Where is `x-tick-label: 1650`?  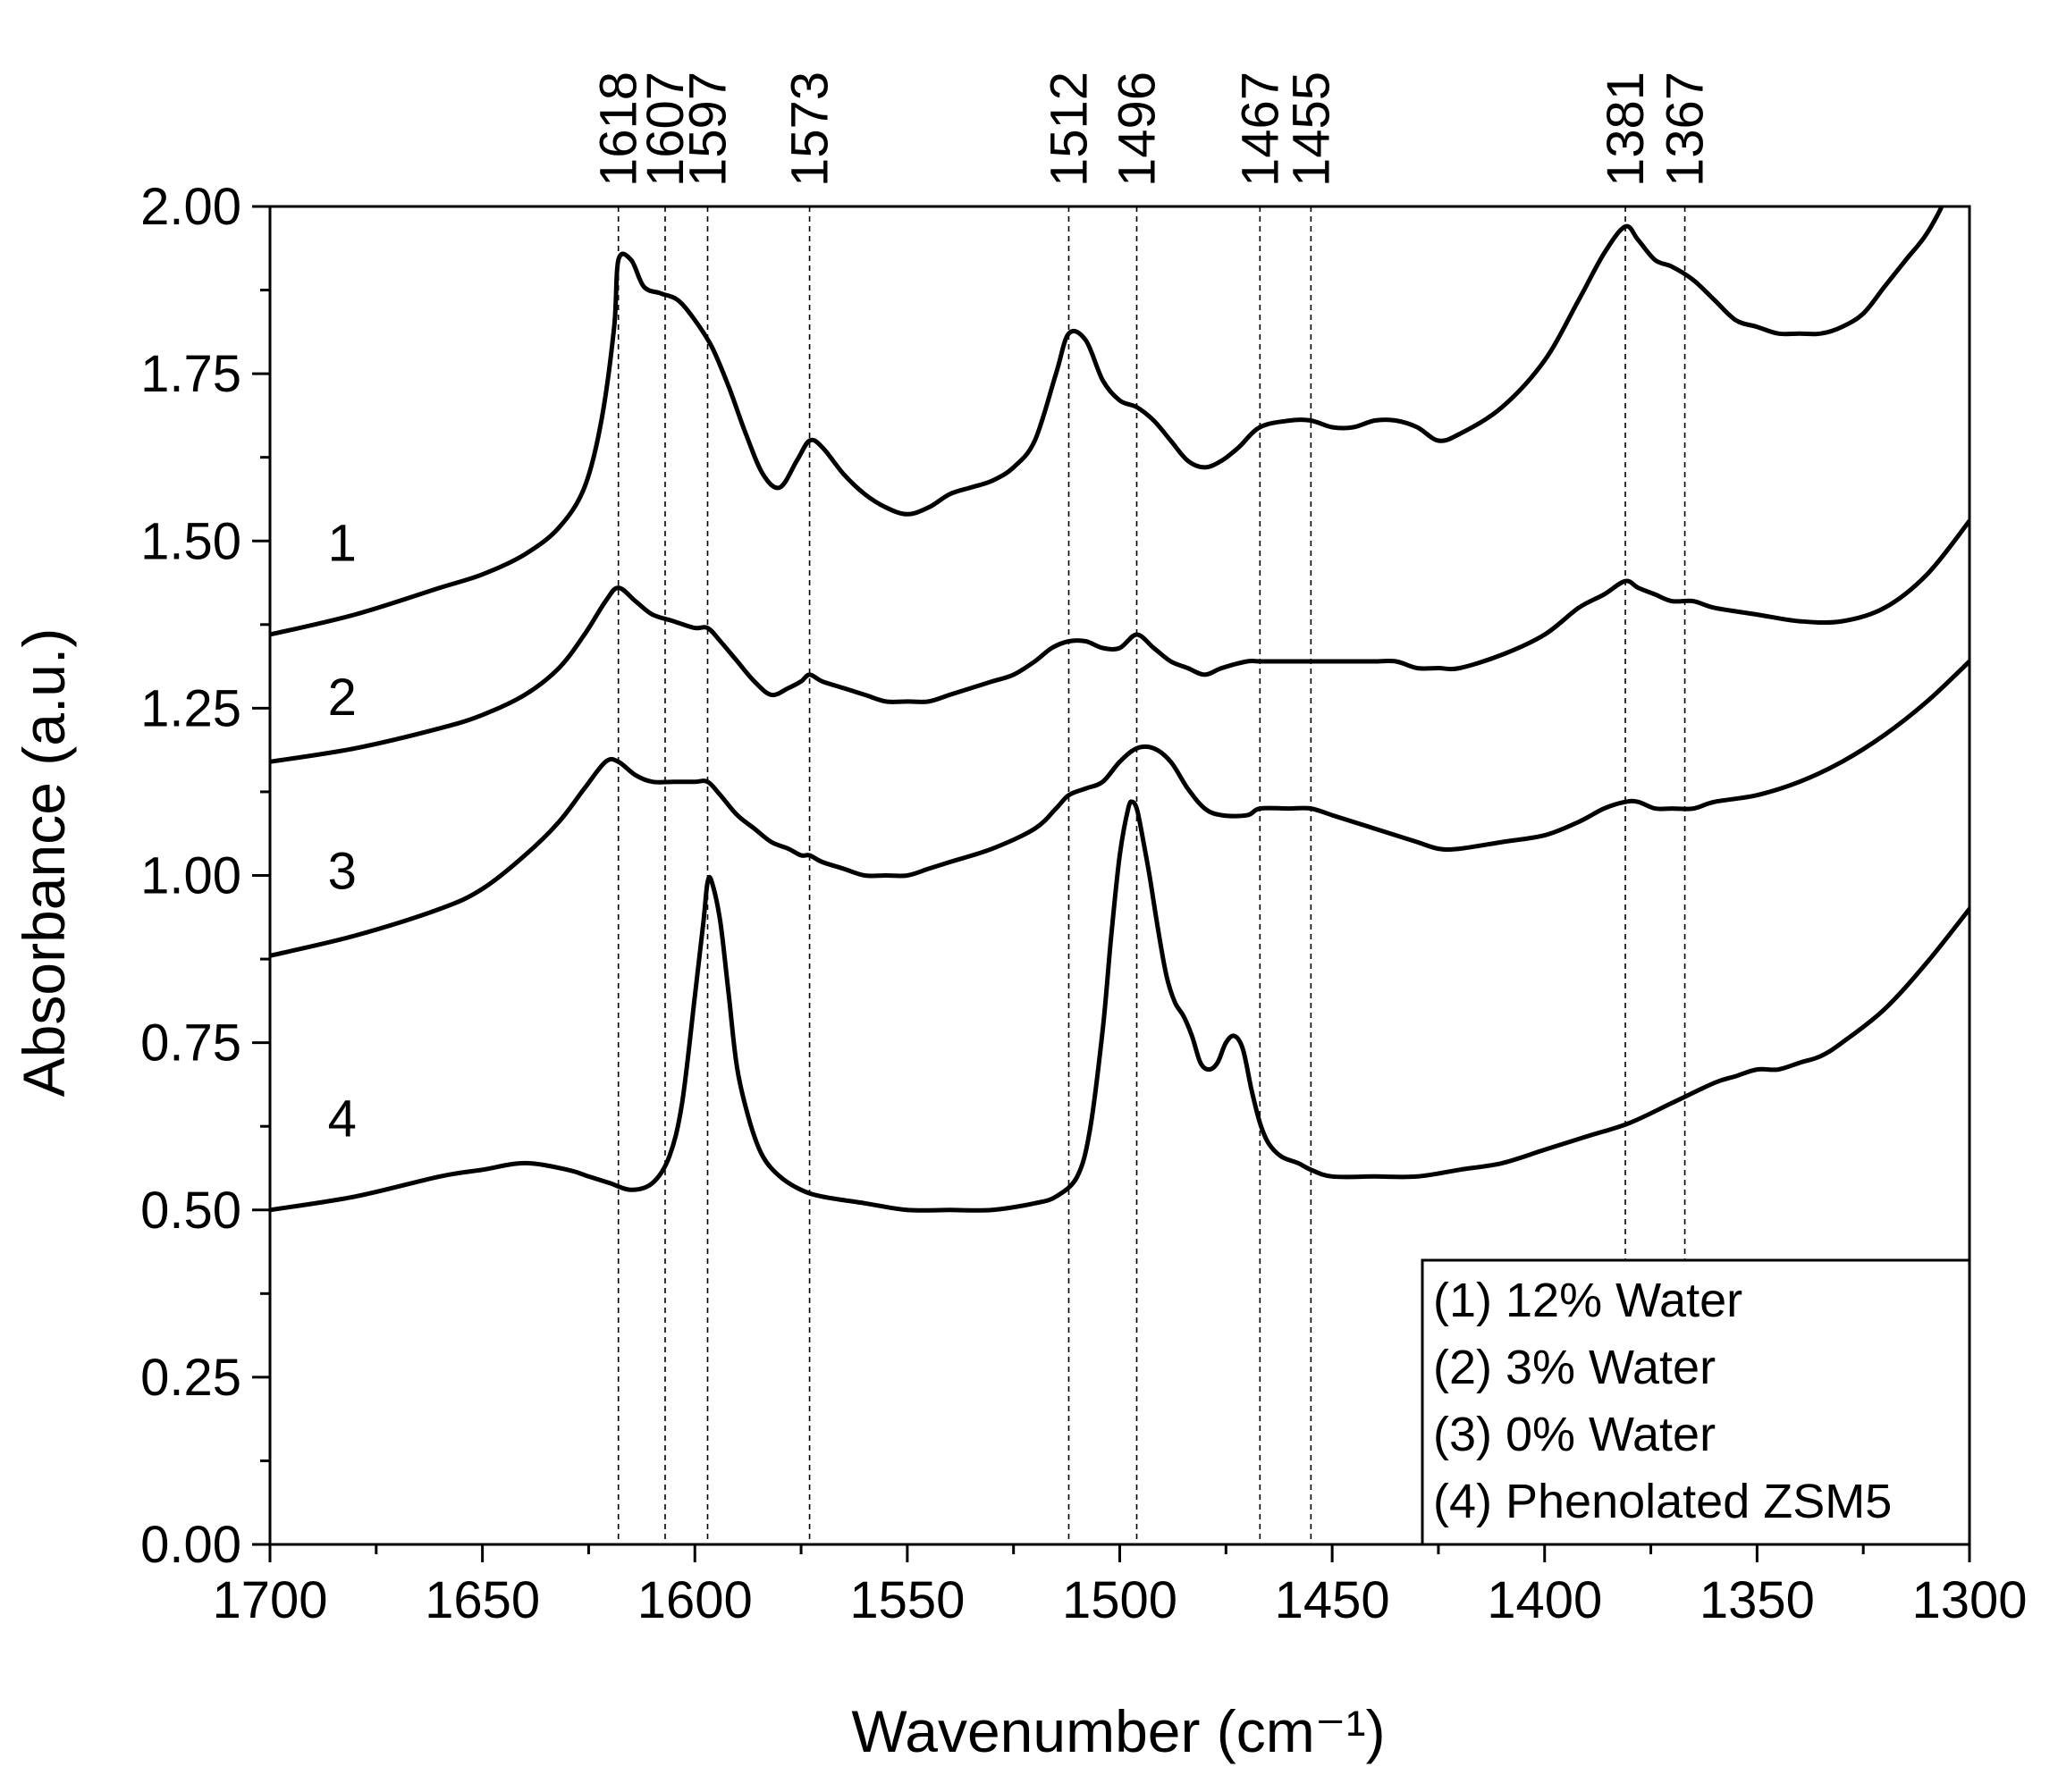 x-tick-label: 1650 is located at coordinates (482, 1600).